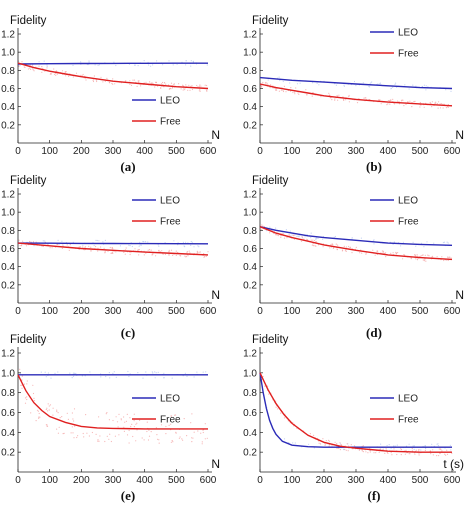 The image size is (474, 505). What do you see at coordinates (28, 181) in the screenshot?
I see `y-axis-label: Fidelity` at bounding box center [28, 181].